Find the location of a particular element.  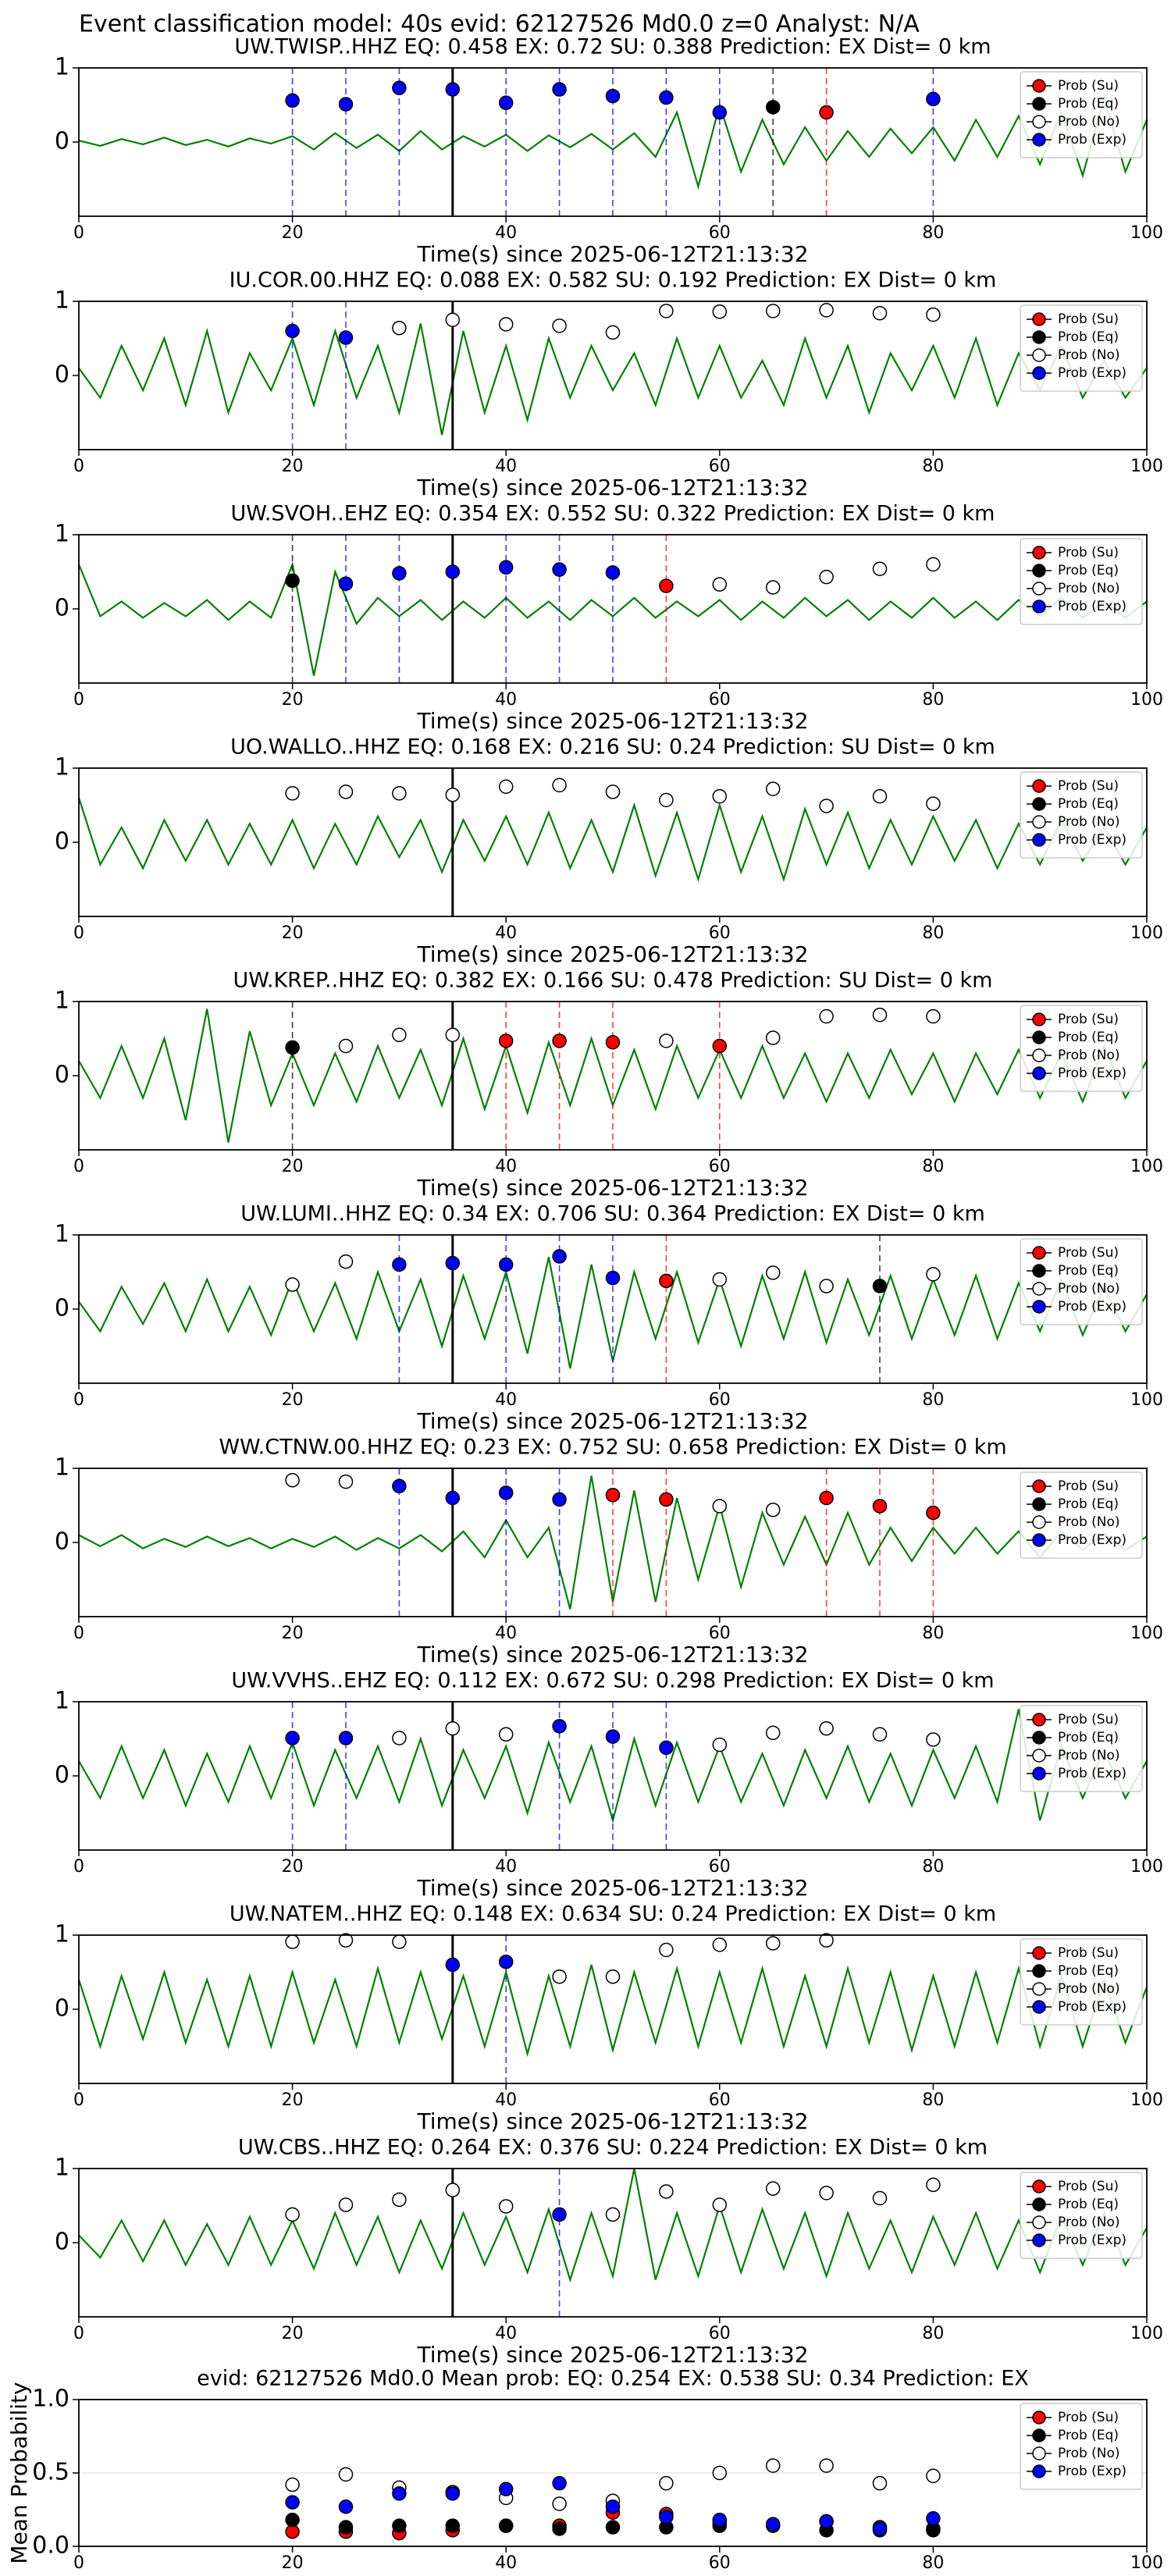

y-tick-label: 1.0 is located at coordinates (51, 2399).